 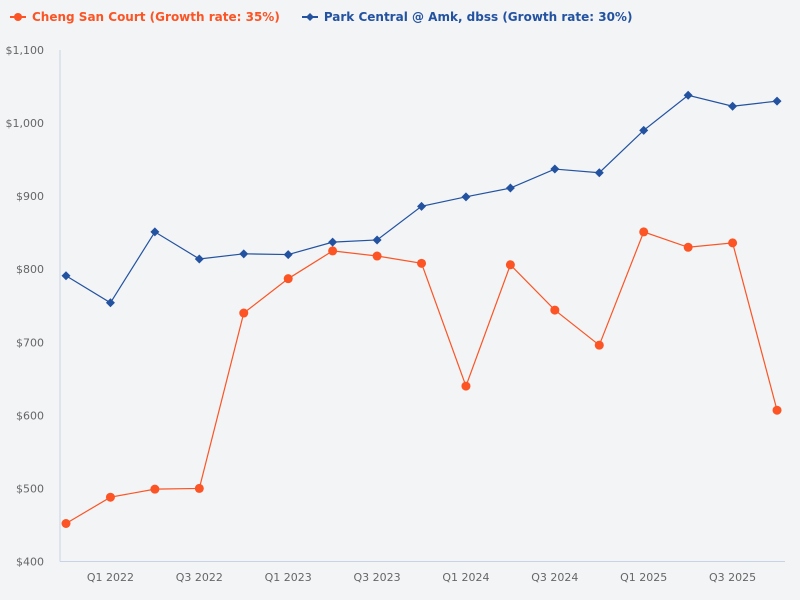 What do you see at coordinates (199, 577) in the screenshot?
I see `x-tick-label: Q3 2022` at bounding box center [199, 577].